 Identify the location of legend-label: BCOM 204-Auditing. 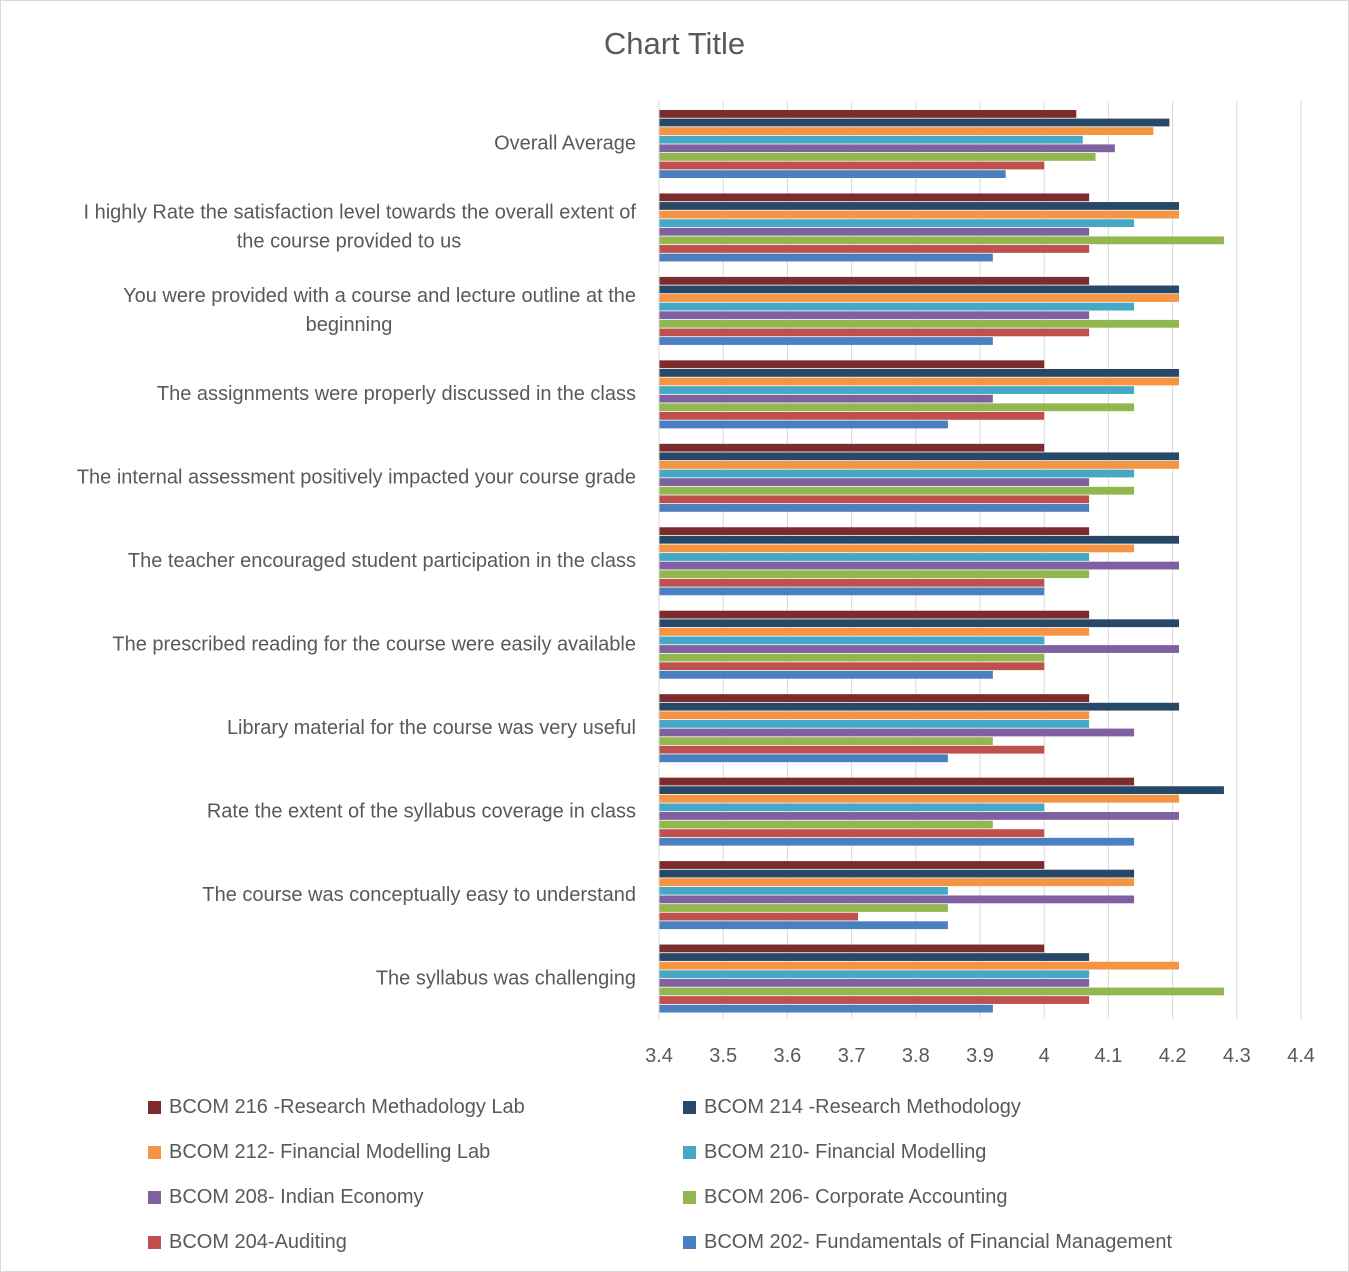
(258, 1241).